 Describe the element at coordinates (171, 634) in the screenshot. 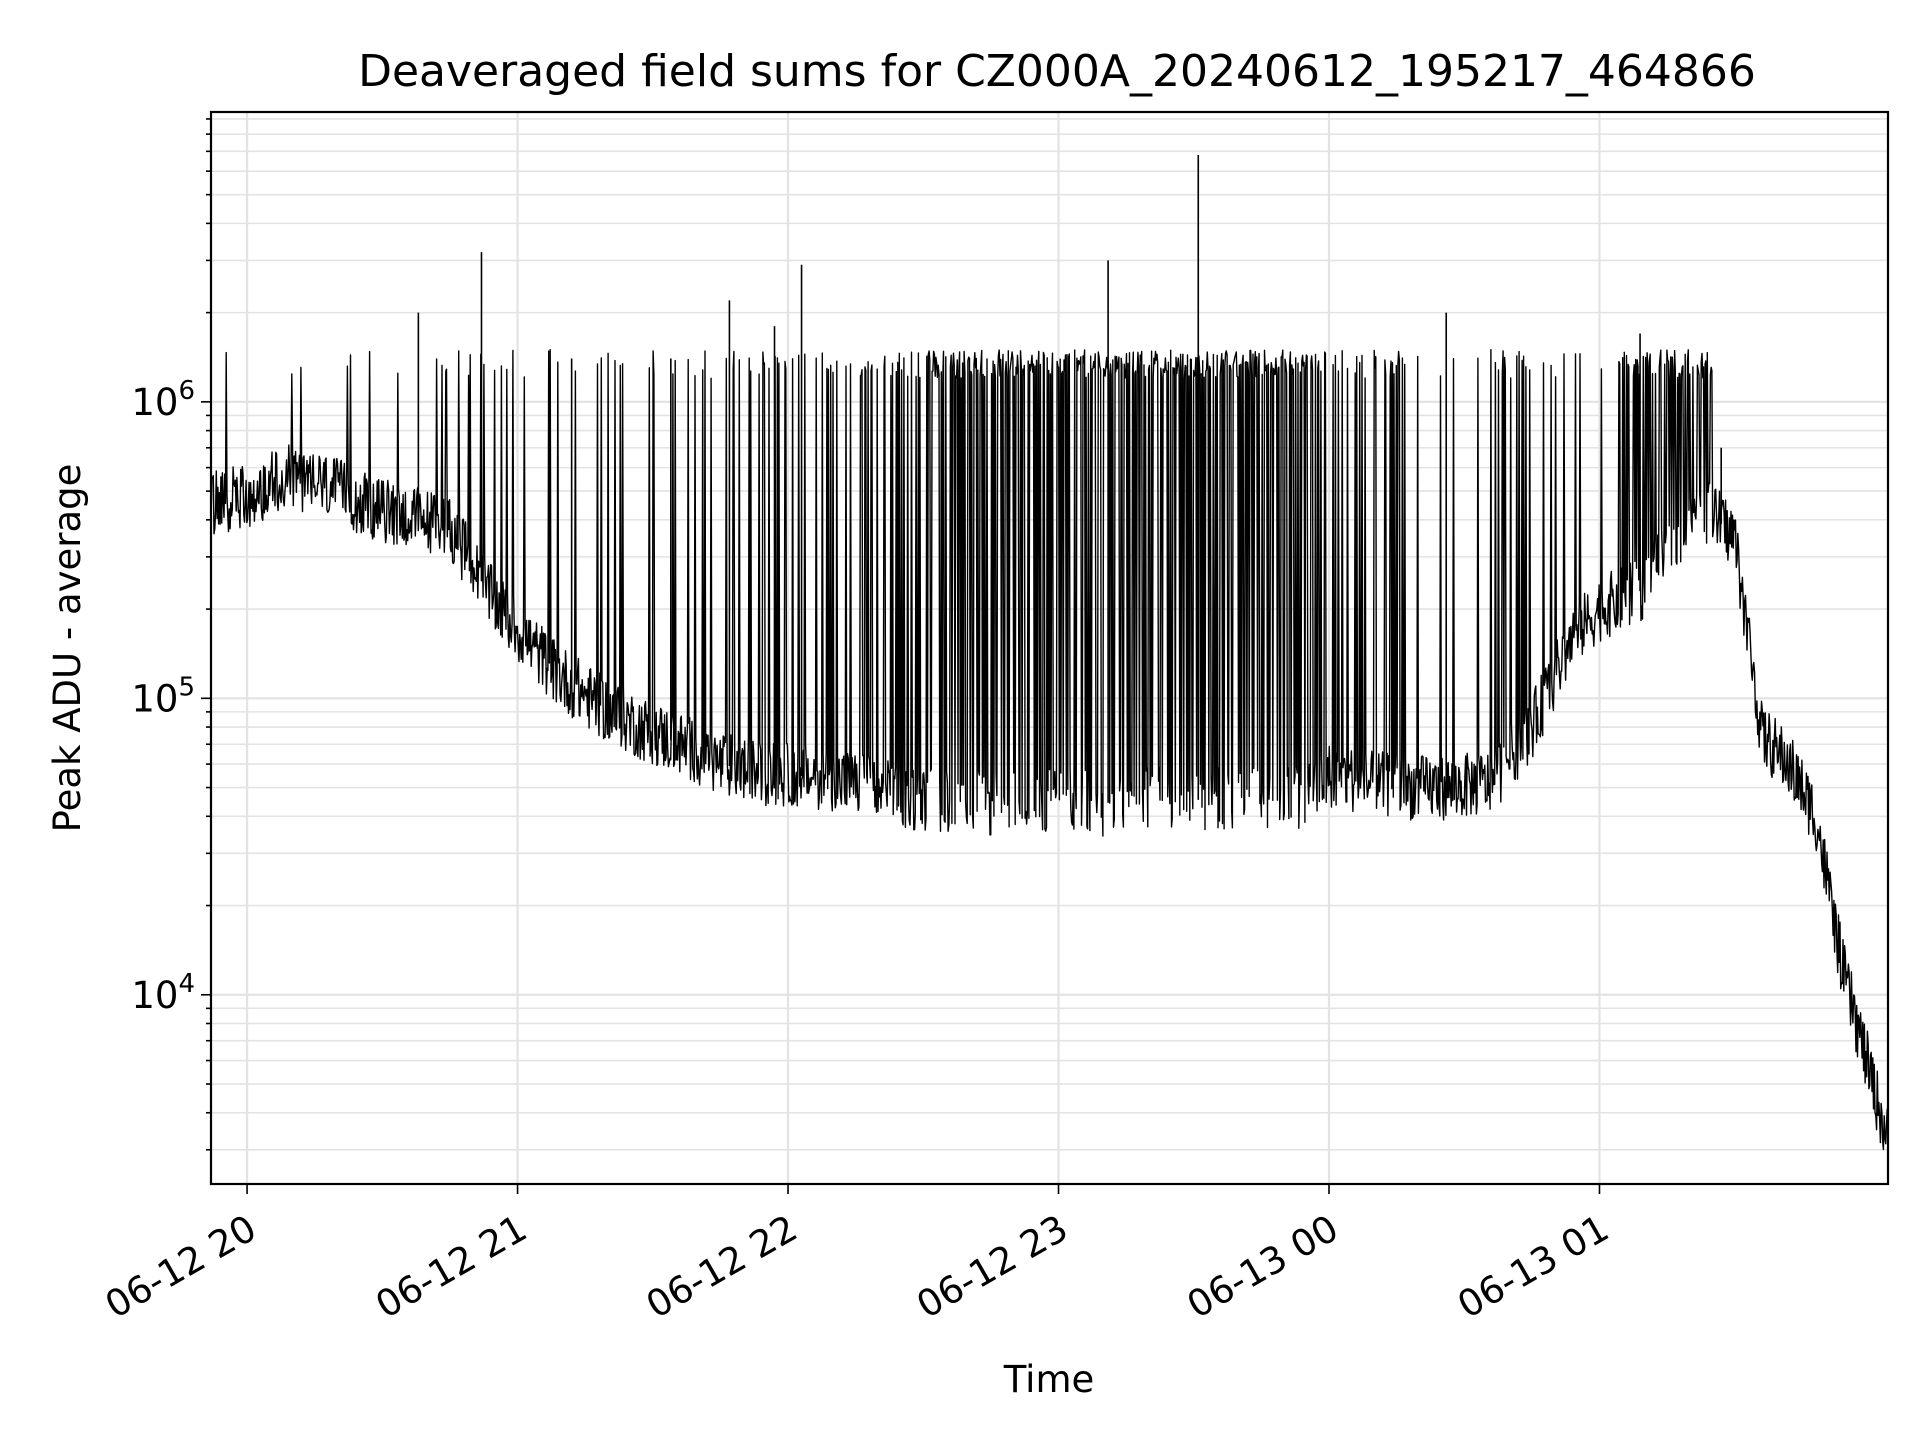

I see `y-axis: 104 105 106` at that location.